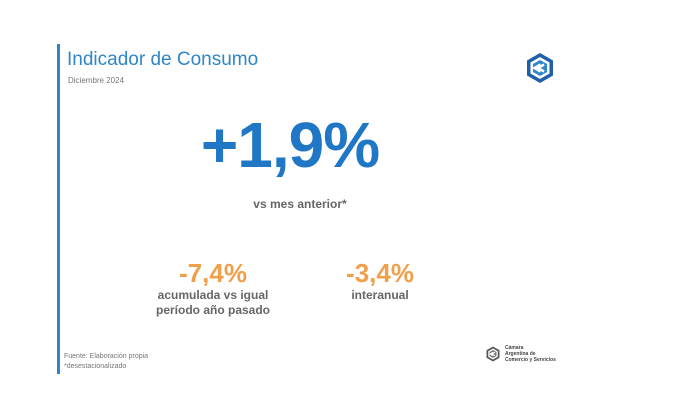 The width and height of the screenshot is (687, 411). I want to click on stat-accumulated-label-line2: período año pasado, so click(212, 310).